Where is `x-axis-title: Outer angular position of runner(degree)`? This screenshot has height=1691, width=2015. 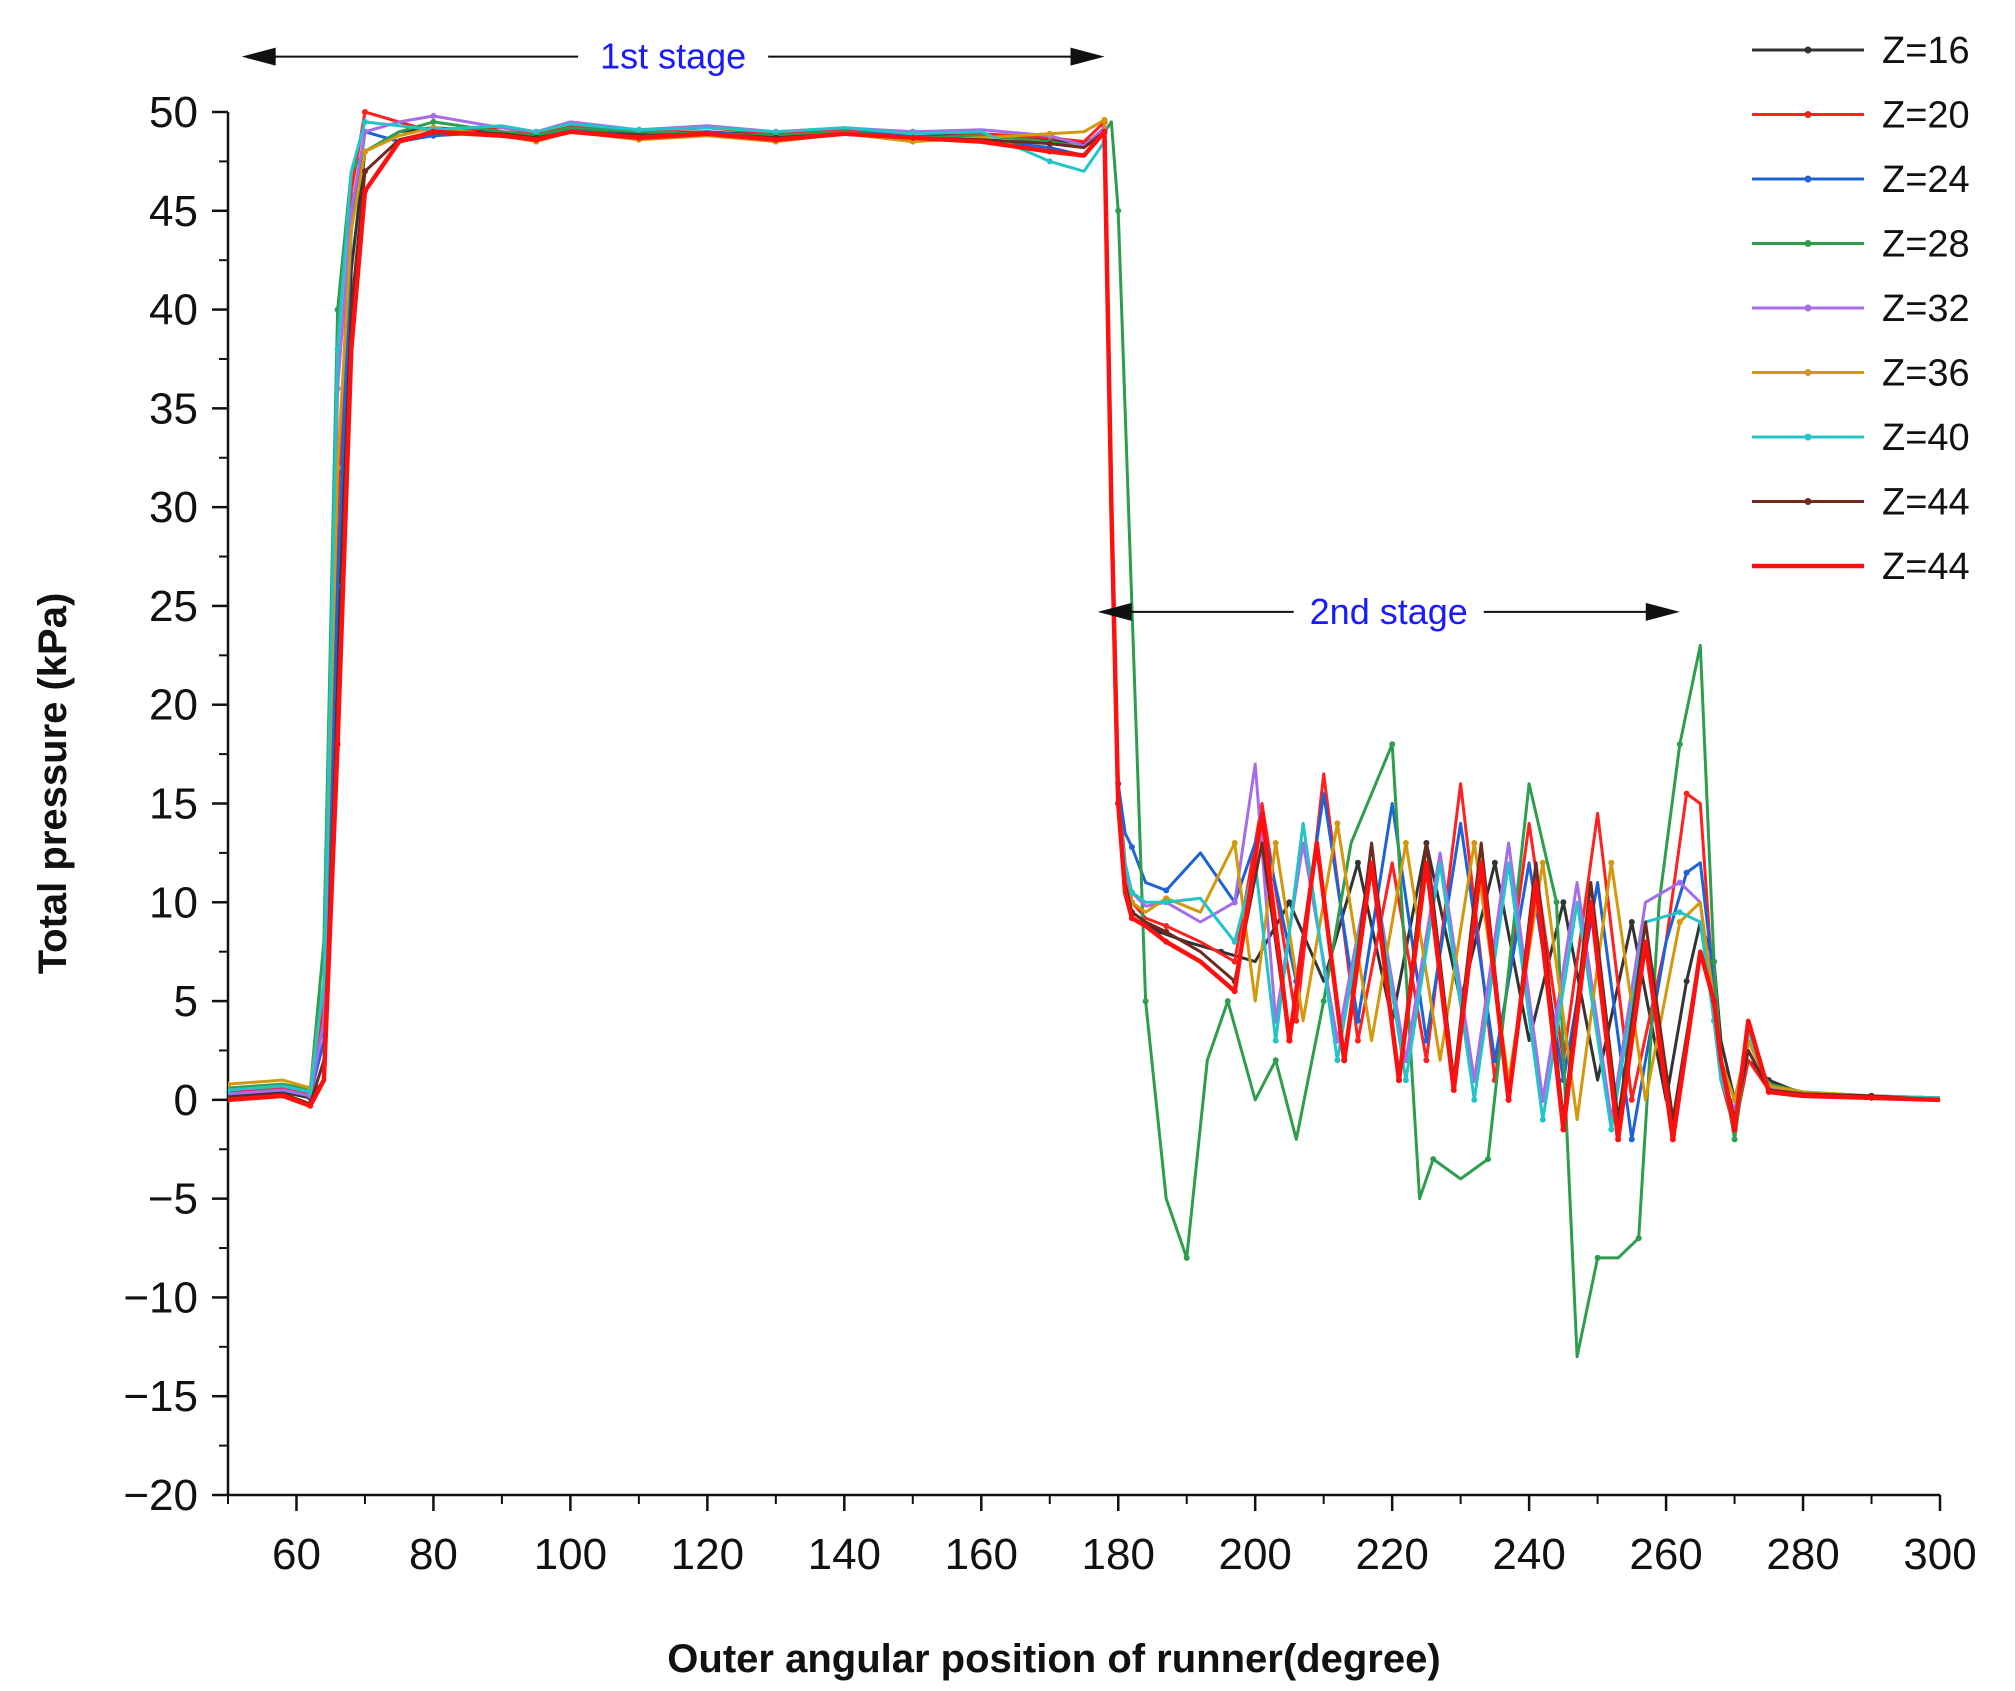 x-axis-title: Outer angular position of runner(degree) is located at coordinates (1053, 1659).